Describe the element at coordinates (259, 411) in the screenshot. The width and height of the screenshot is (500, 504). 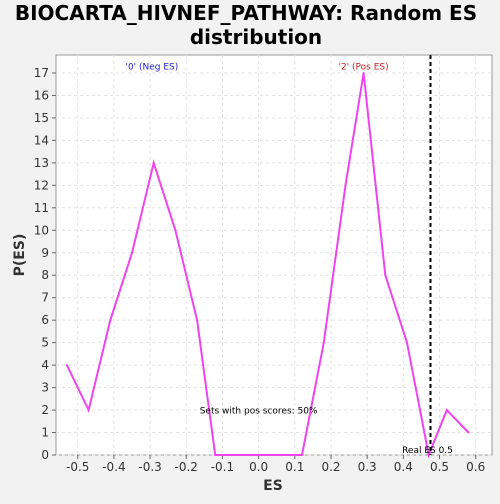
I see `annotation: Sets with pos scores: 50%` at that location.